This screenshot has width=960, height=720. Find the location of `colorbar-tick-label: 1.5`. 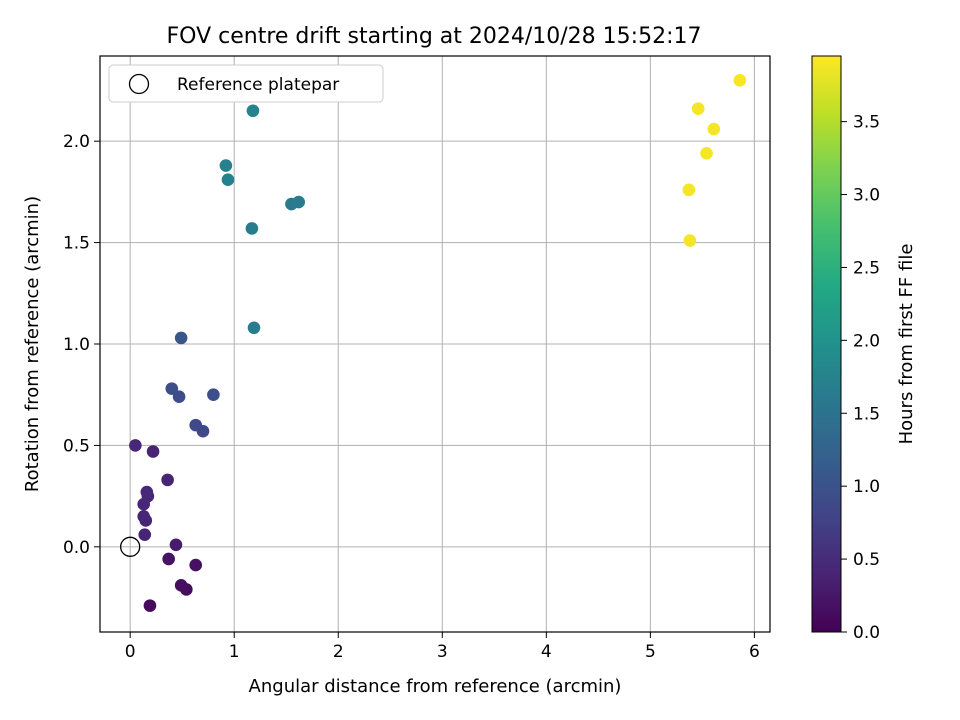

colorbar-tick-label: 1.5 is located at coordinates (866, 414).